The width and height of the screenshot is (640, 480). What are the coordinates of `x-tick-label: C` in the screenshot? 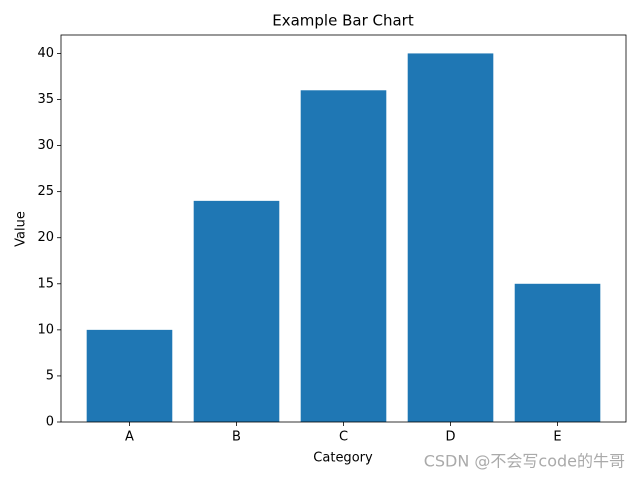 It's located at (343, 437).